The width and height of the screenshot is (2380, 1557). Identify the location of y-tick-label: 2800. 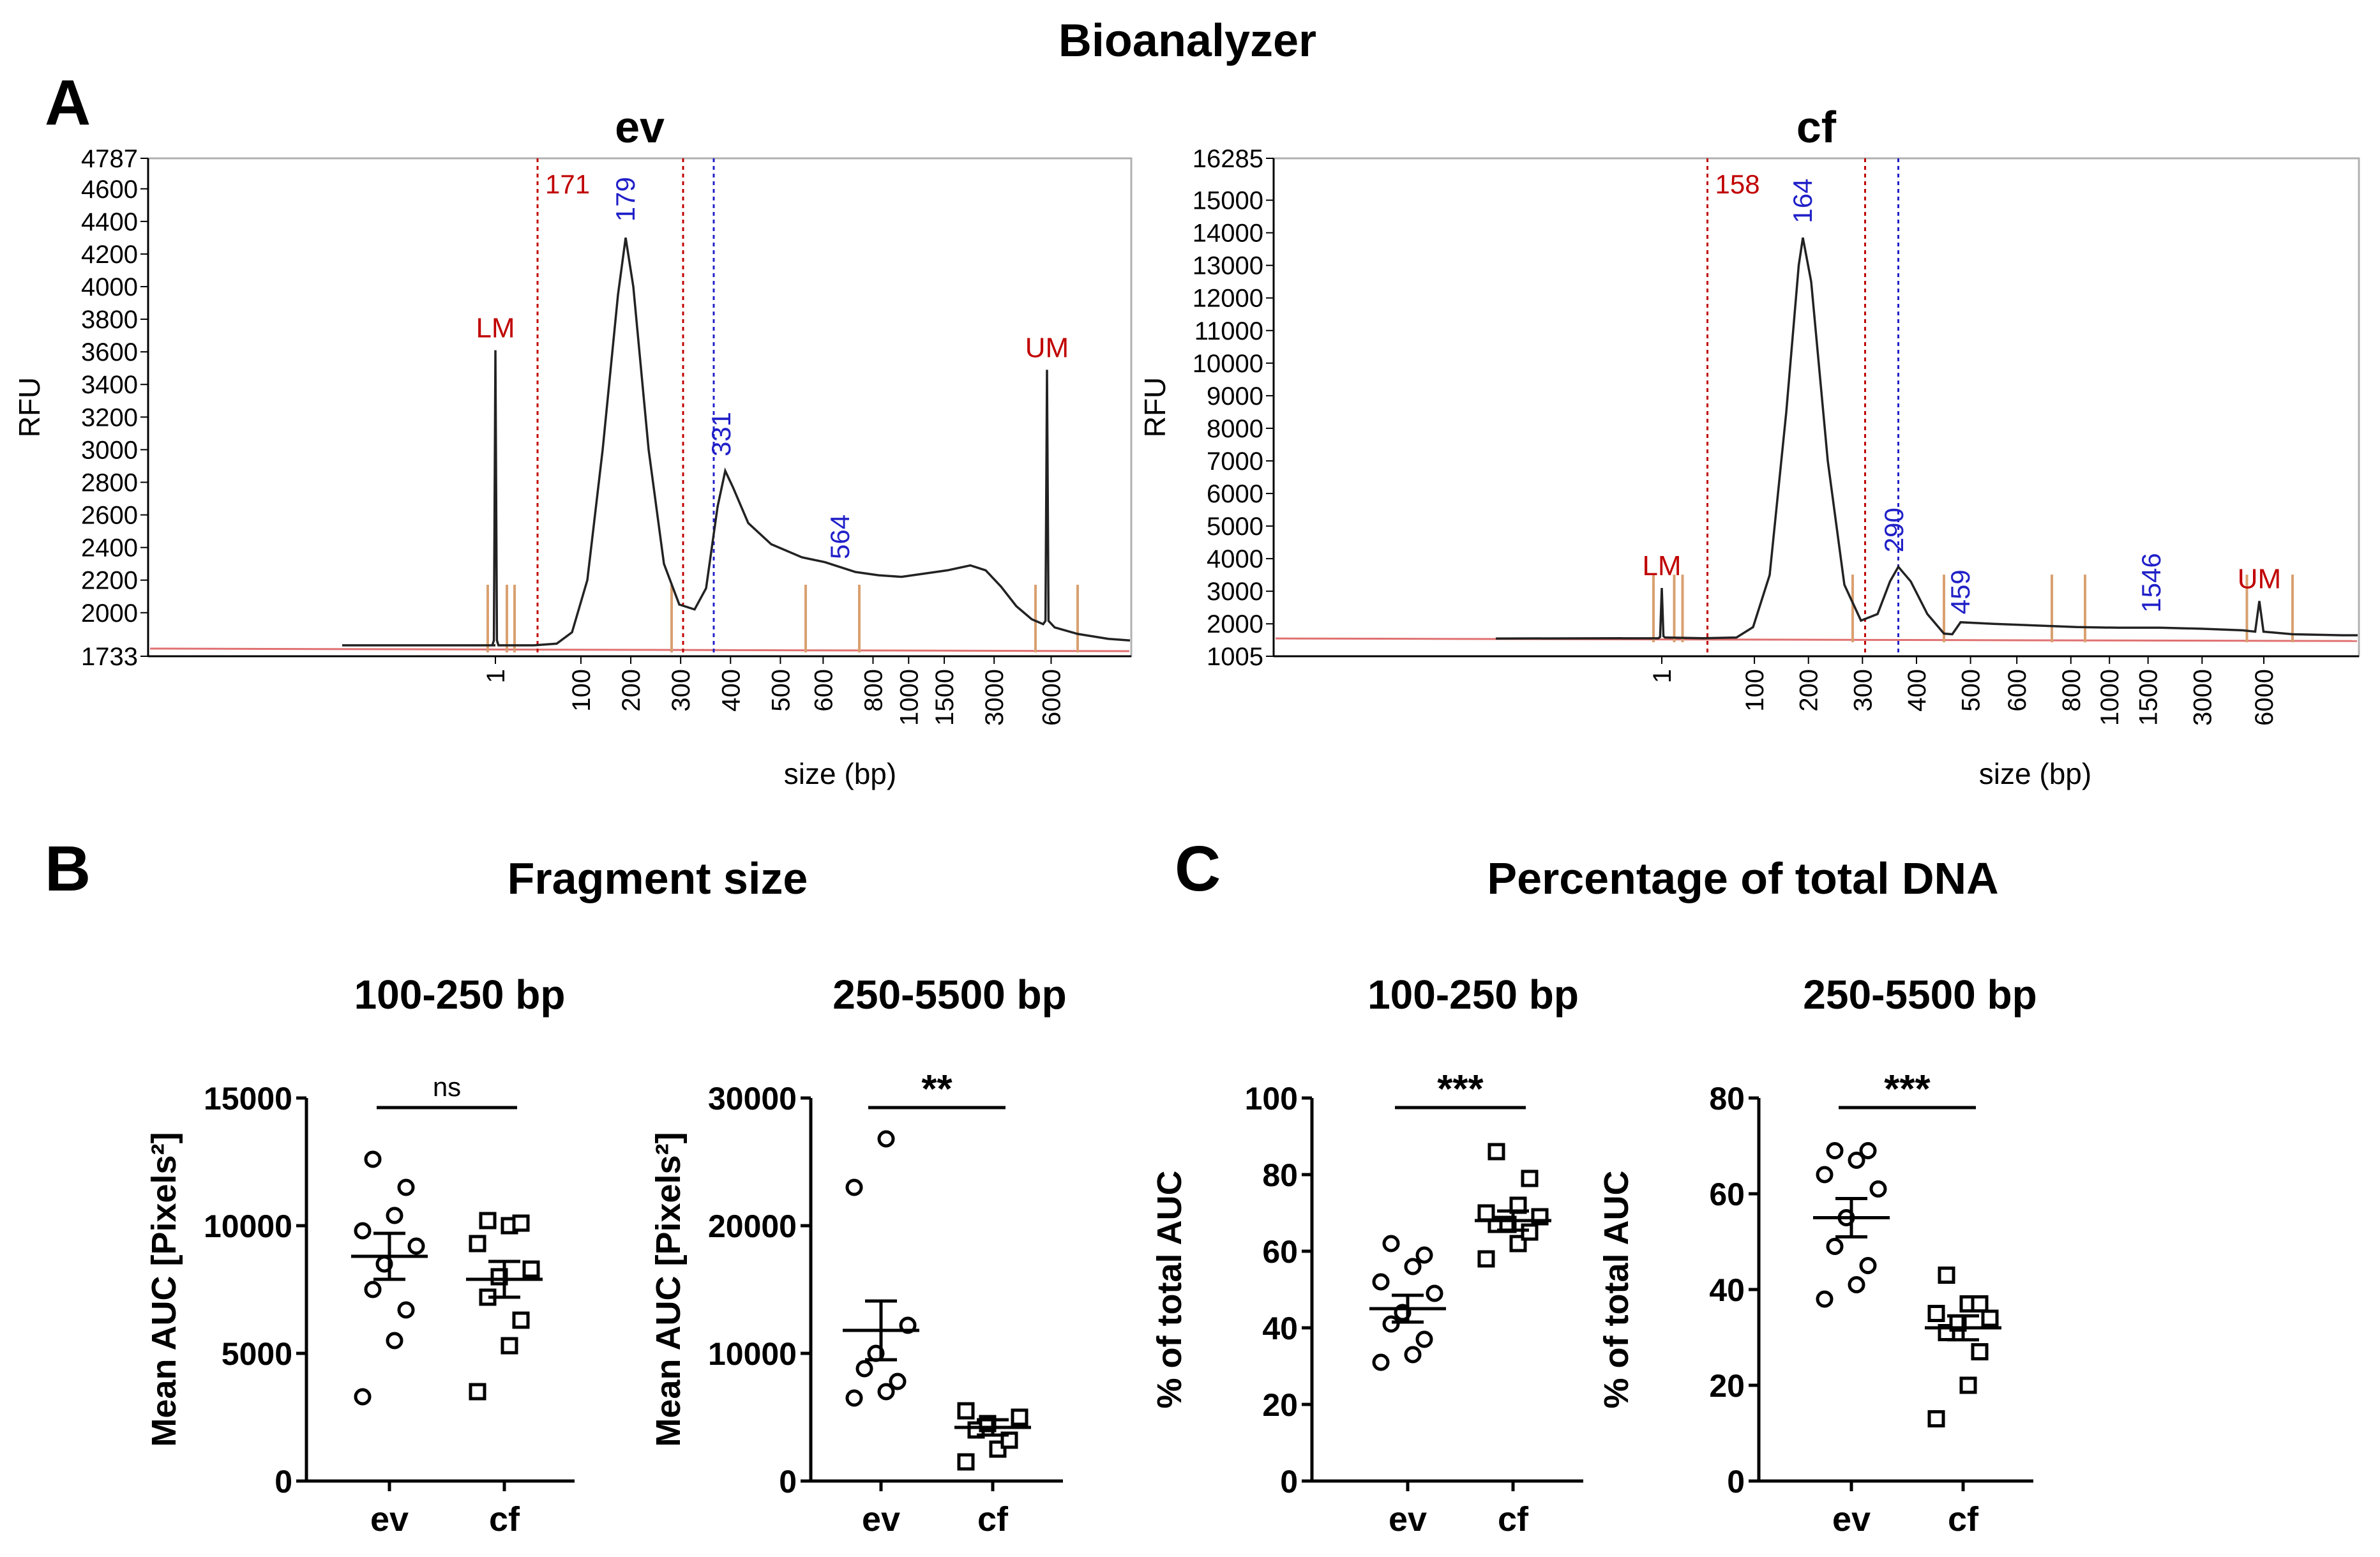
(109, 483).